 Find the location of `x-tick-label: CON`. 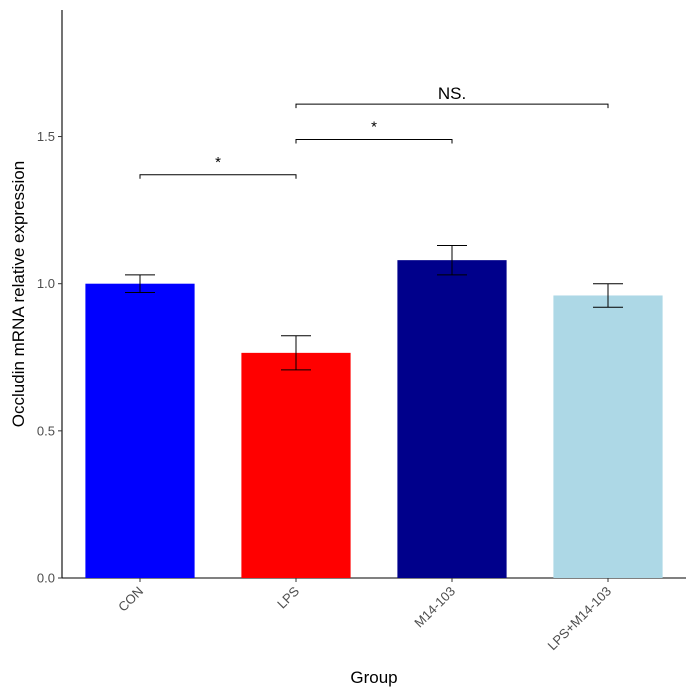

x-tick-label: CON is located at coordinates (130, 599).